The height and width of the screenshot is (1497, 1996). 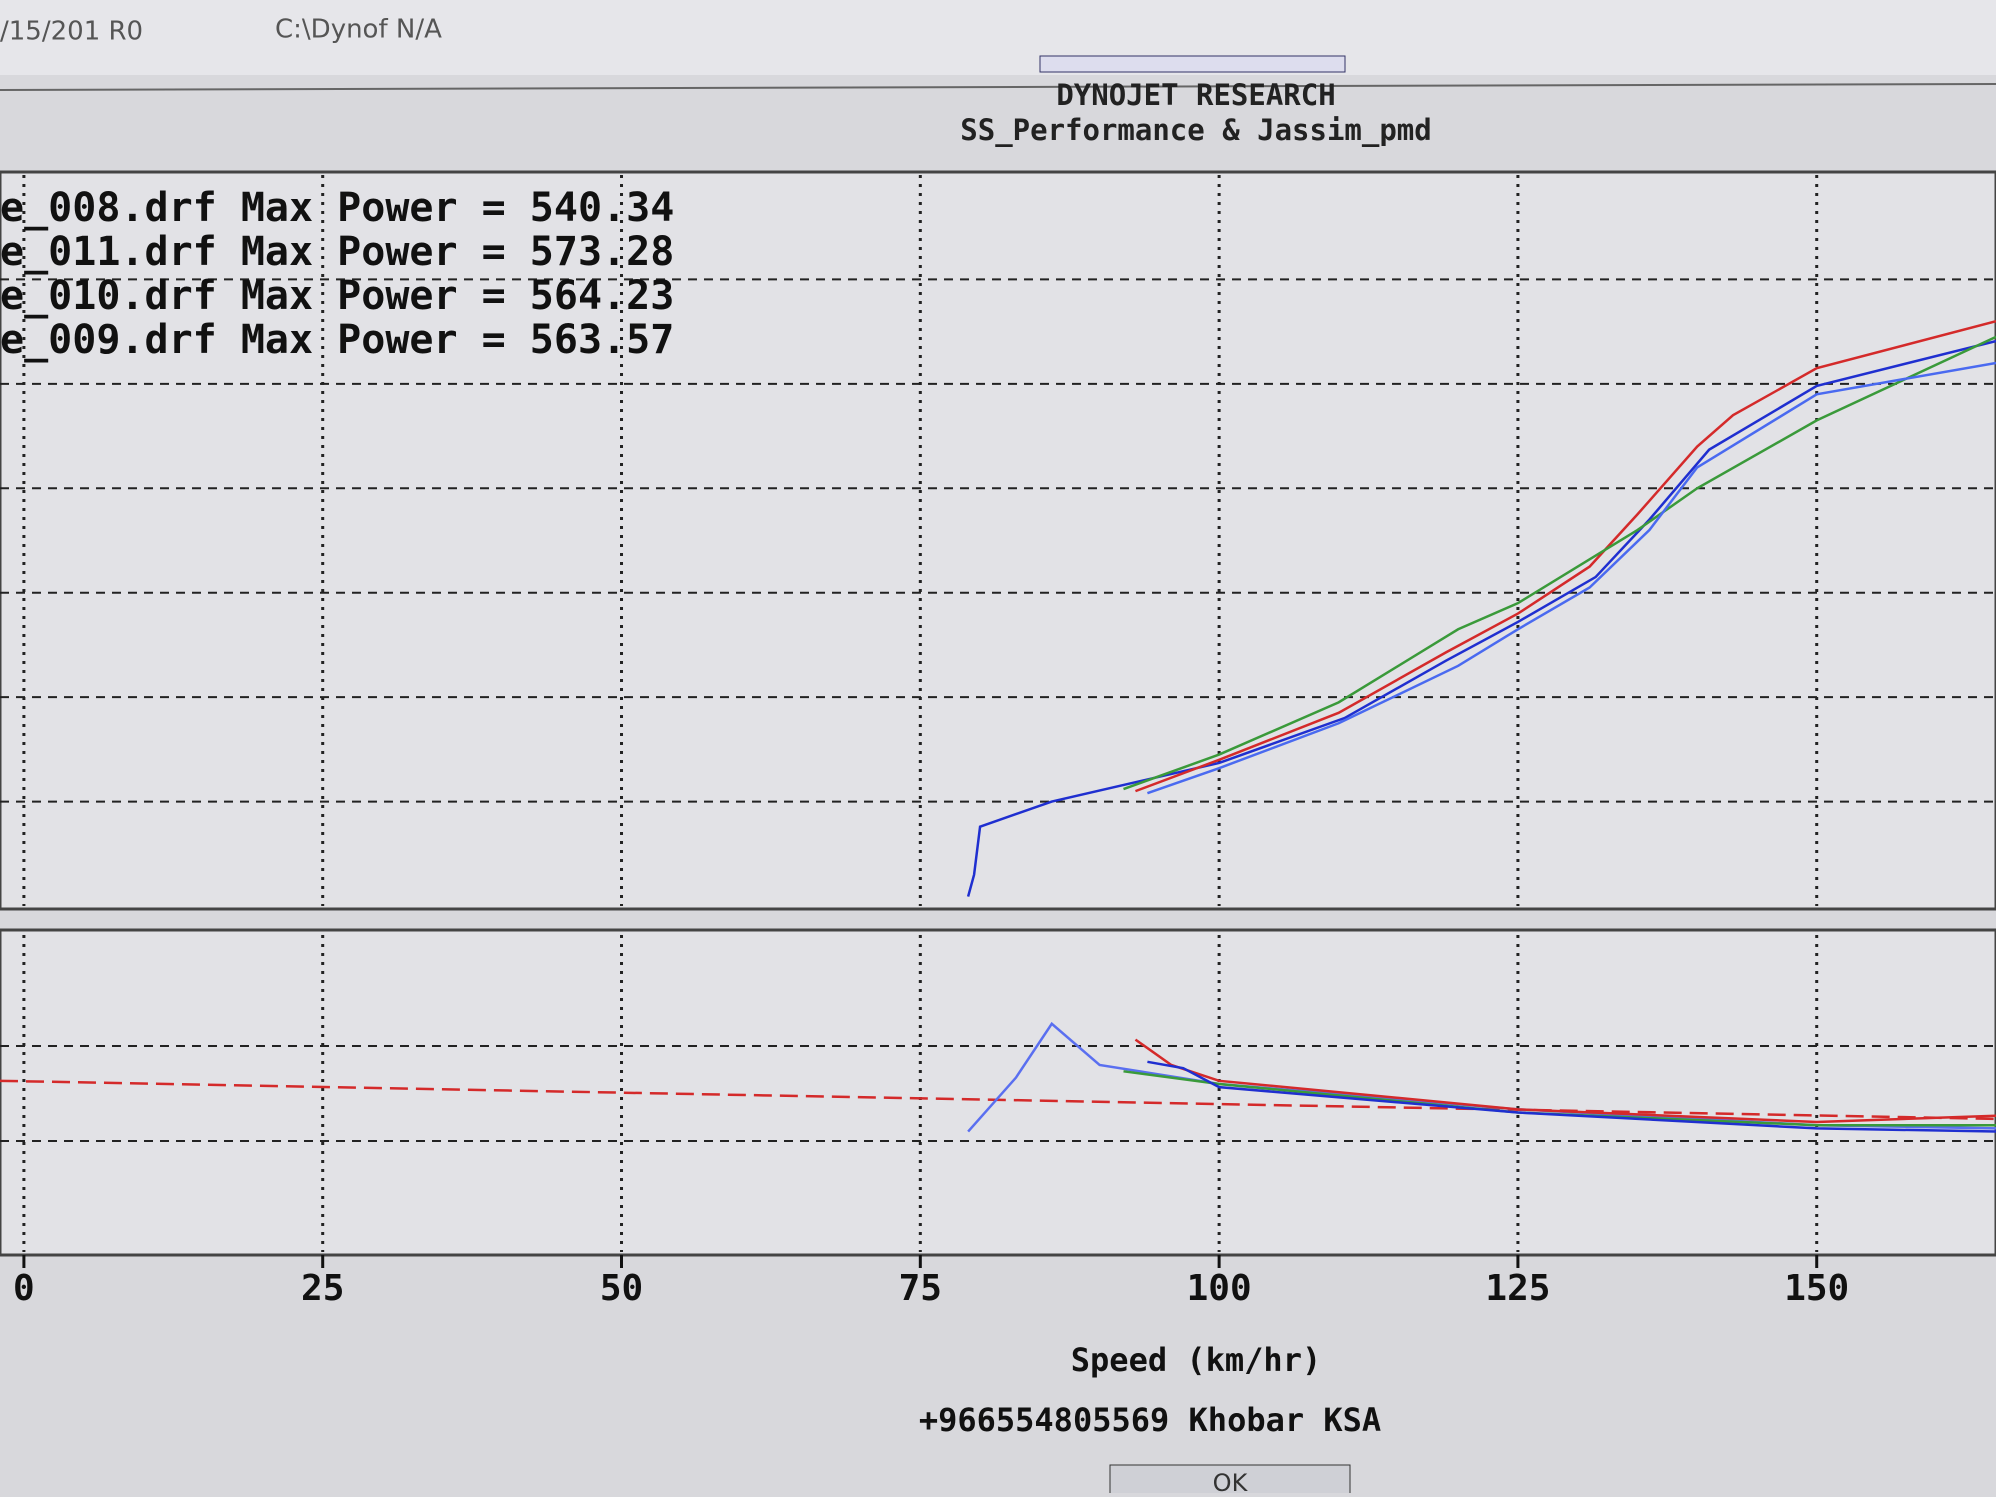 What do you see at coordinates (998, 87) in the screenshot?
I see `frame-line` at bounding box center [998, 87].